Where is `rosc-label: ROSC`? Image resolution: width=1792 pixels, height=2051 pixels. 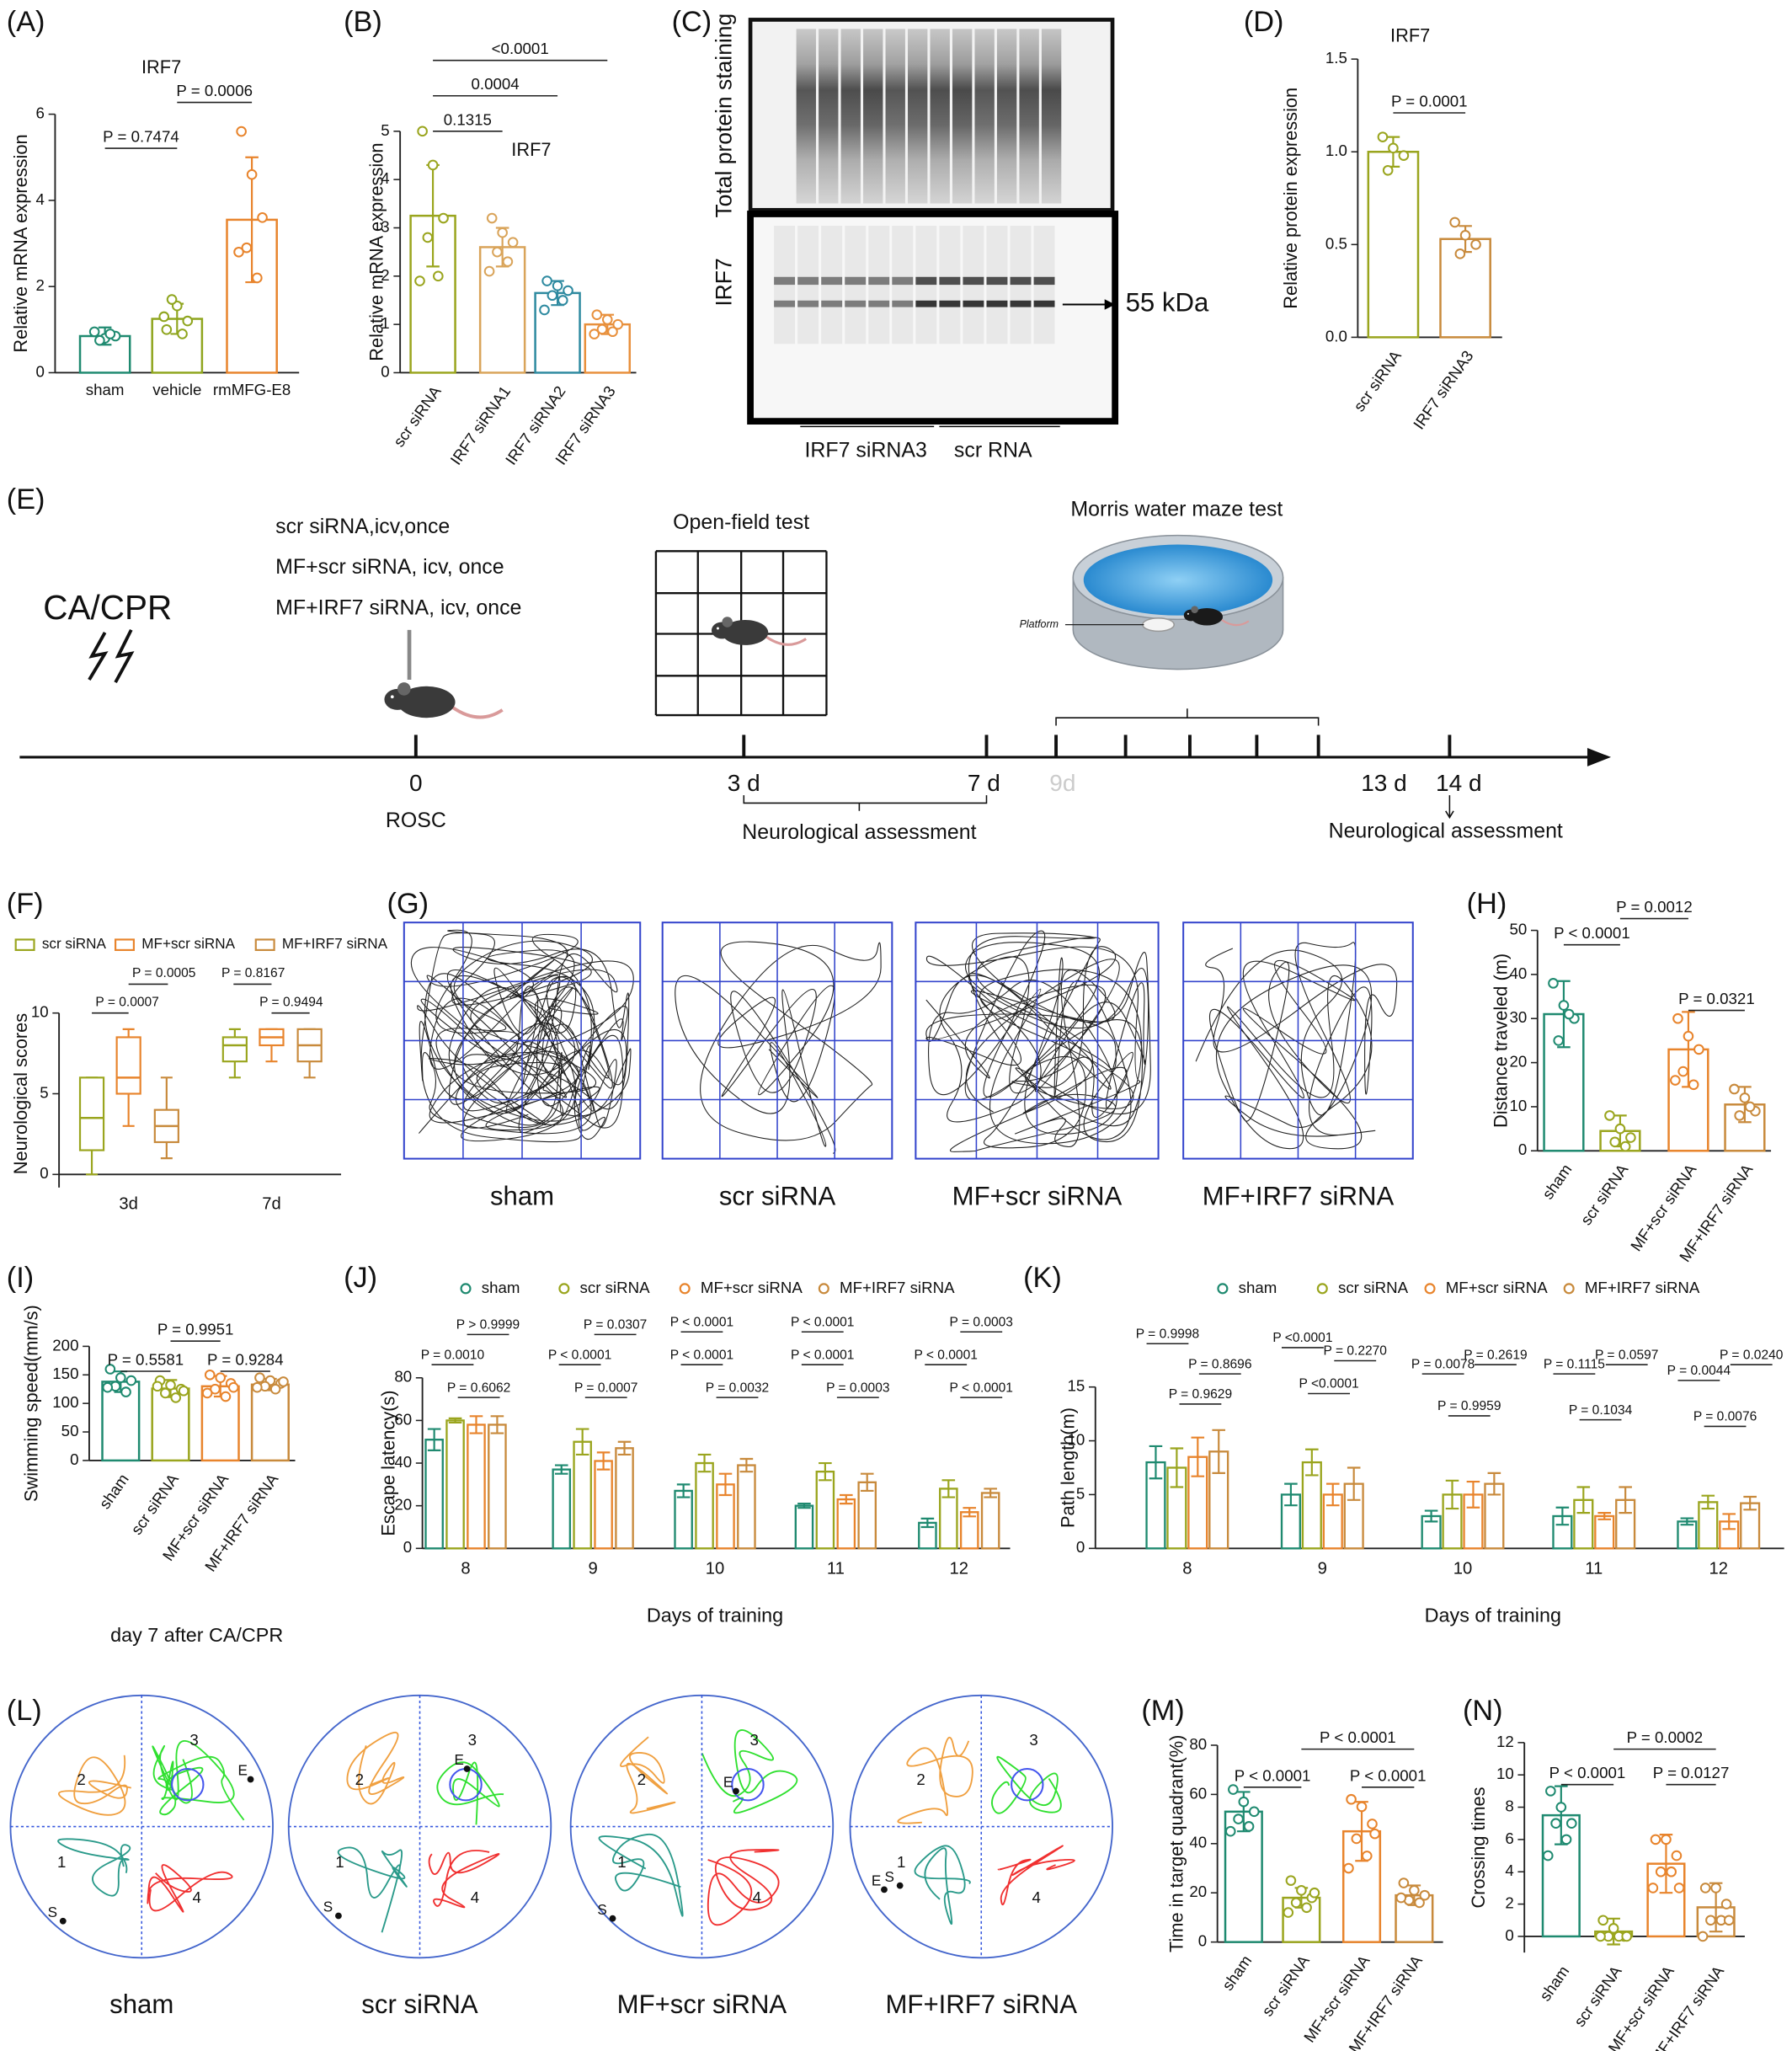
rosc-label: ROSC is located at coordinates (416, 820).